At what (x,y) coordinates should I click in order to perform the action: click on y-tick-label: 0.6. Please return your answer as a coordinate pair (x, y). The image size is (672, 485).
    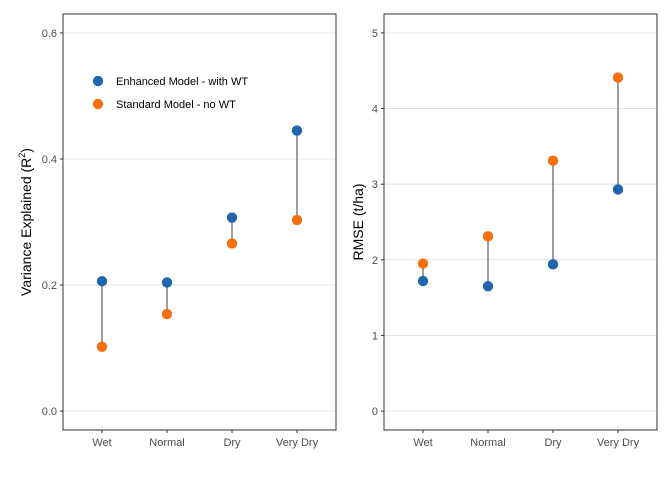
    Looking at the image, I should click on (49, 34).